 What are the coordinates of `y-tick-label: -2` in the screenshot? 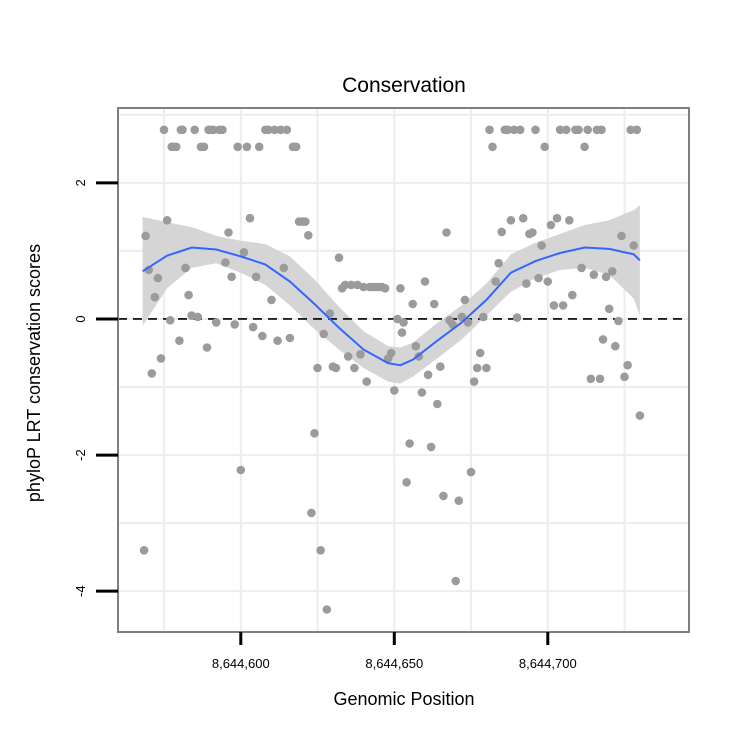 It's located at (80, 455).